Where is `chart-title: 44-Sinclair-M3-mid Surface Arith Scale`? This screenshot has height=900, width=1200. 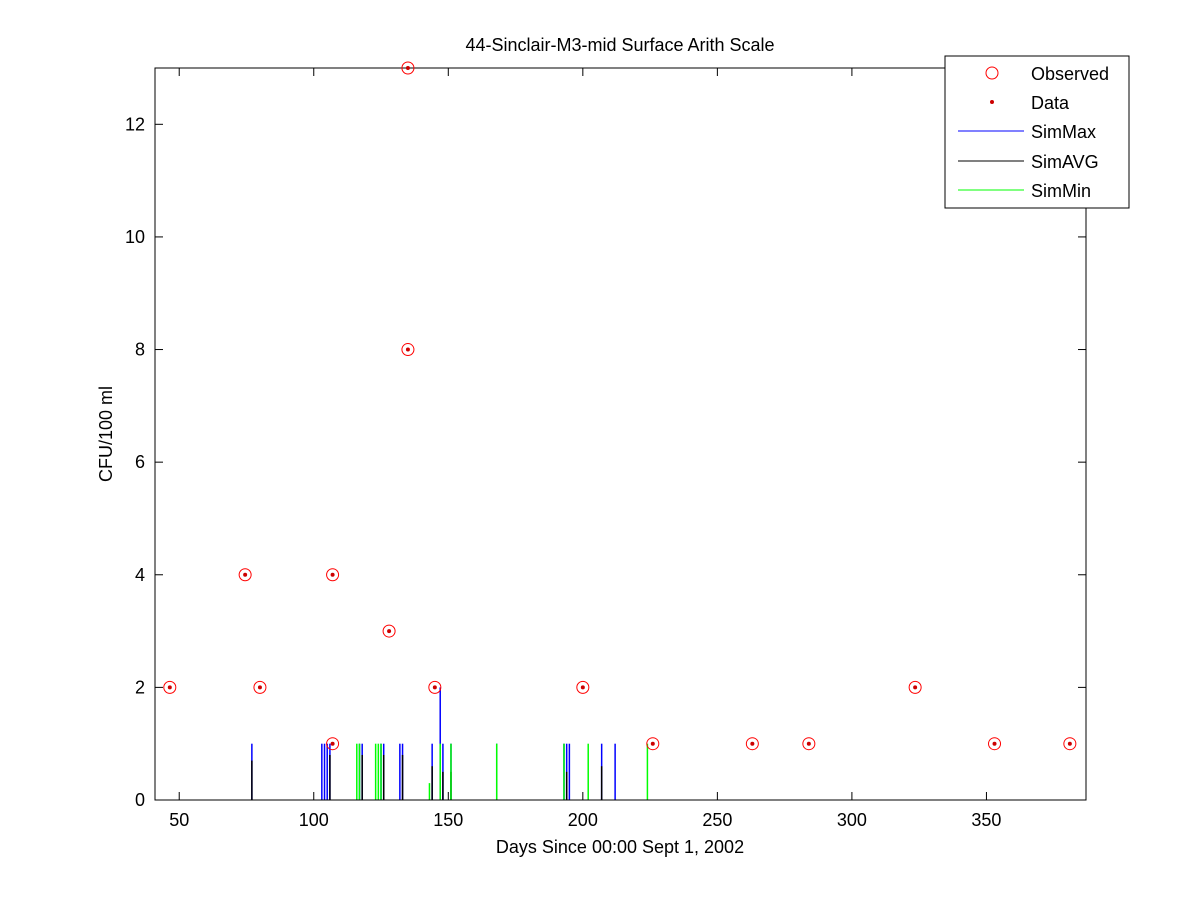
chart-title: 44-Sinclair-M3-mid Surface Arith Scale is located at coordinates (619, 45).